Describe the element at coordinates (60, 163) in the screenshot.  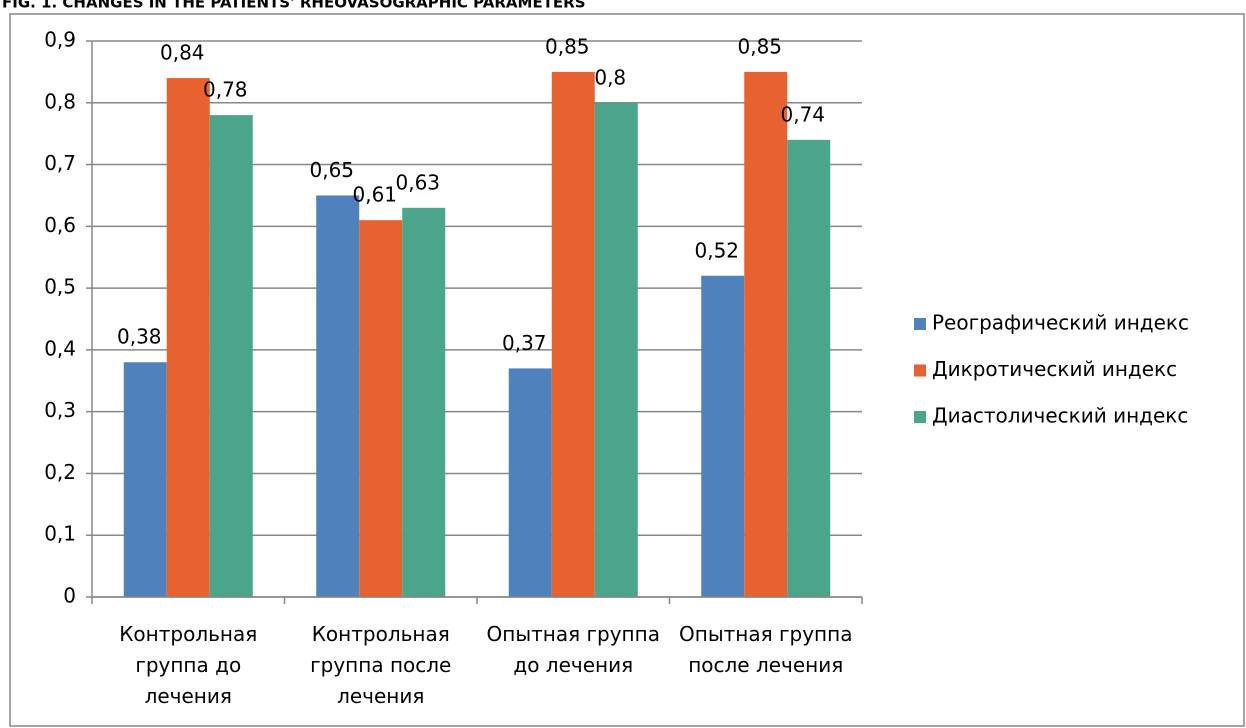
I see `y-tick-label: 0,7` at that location.